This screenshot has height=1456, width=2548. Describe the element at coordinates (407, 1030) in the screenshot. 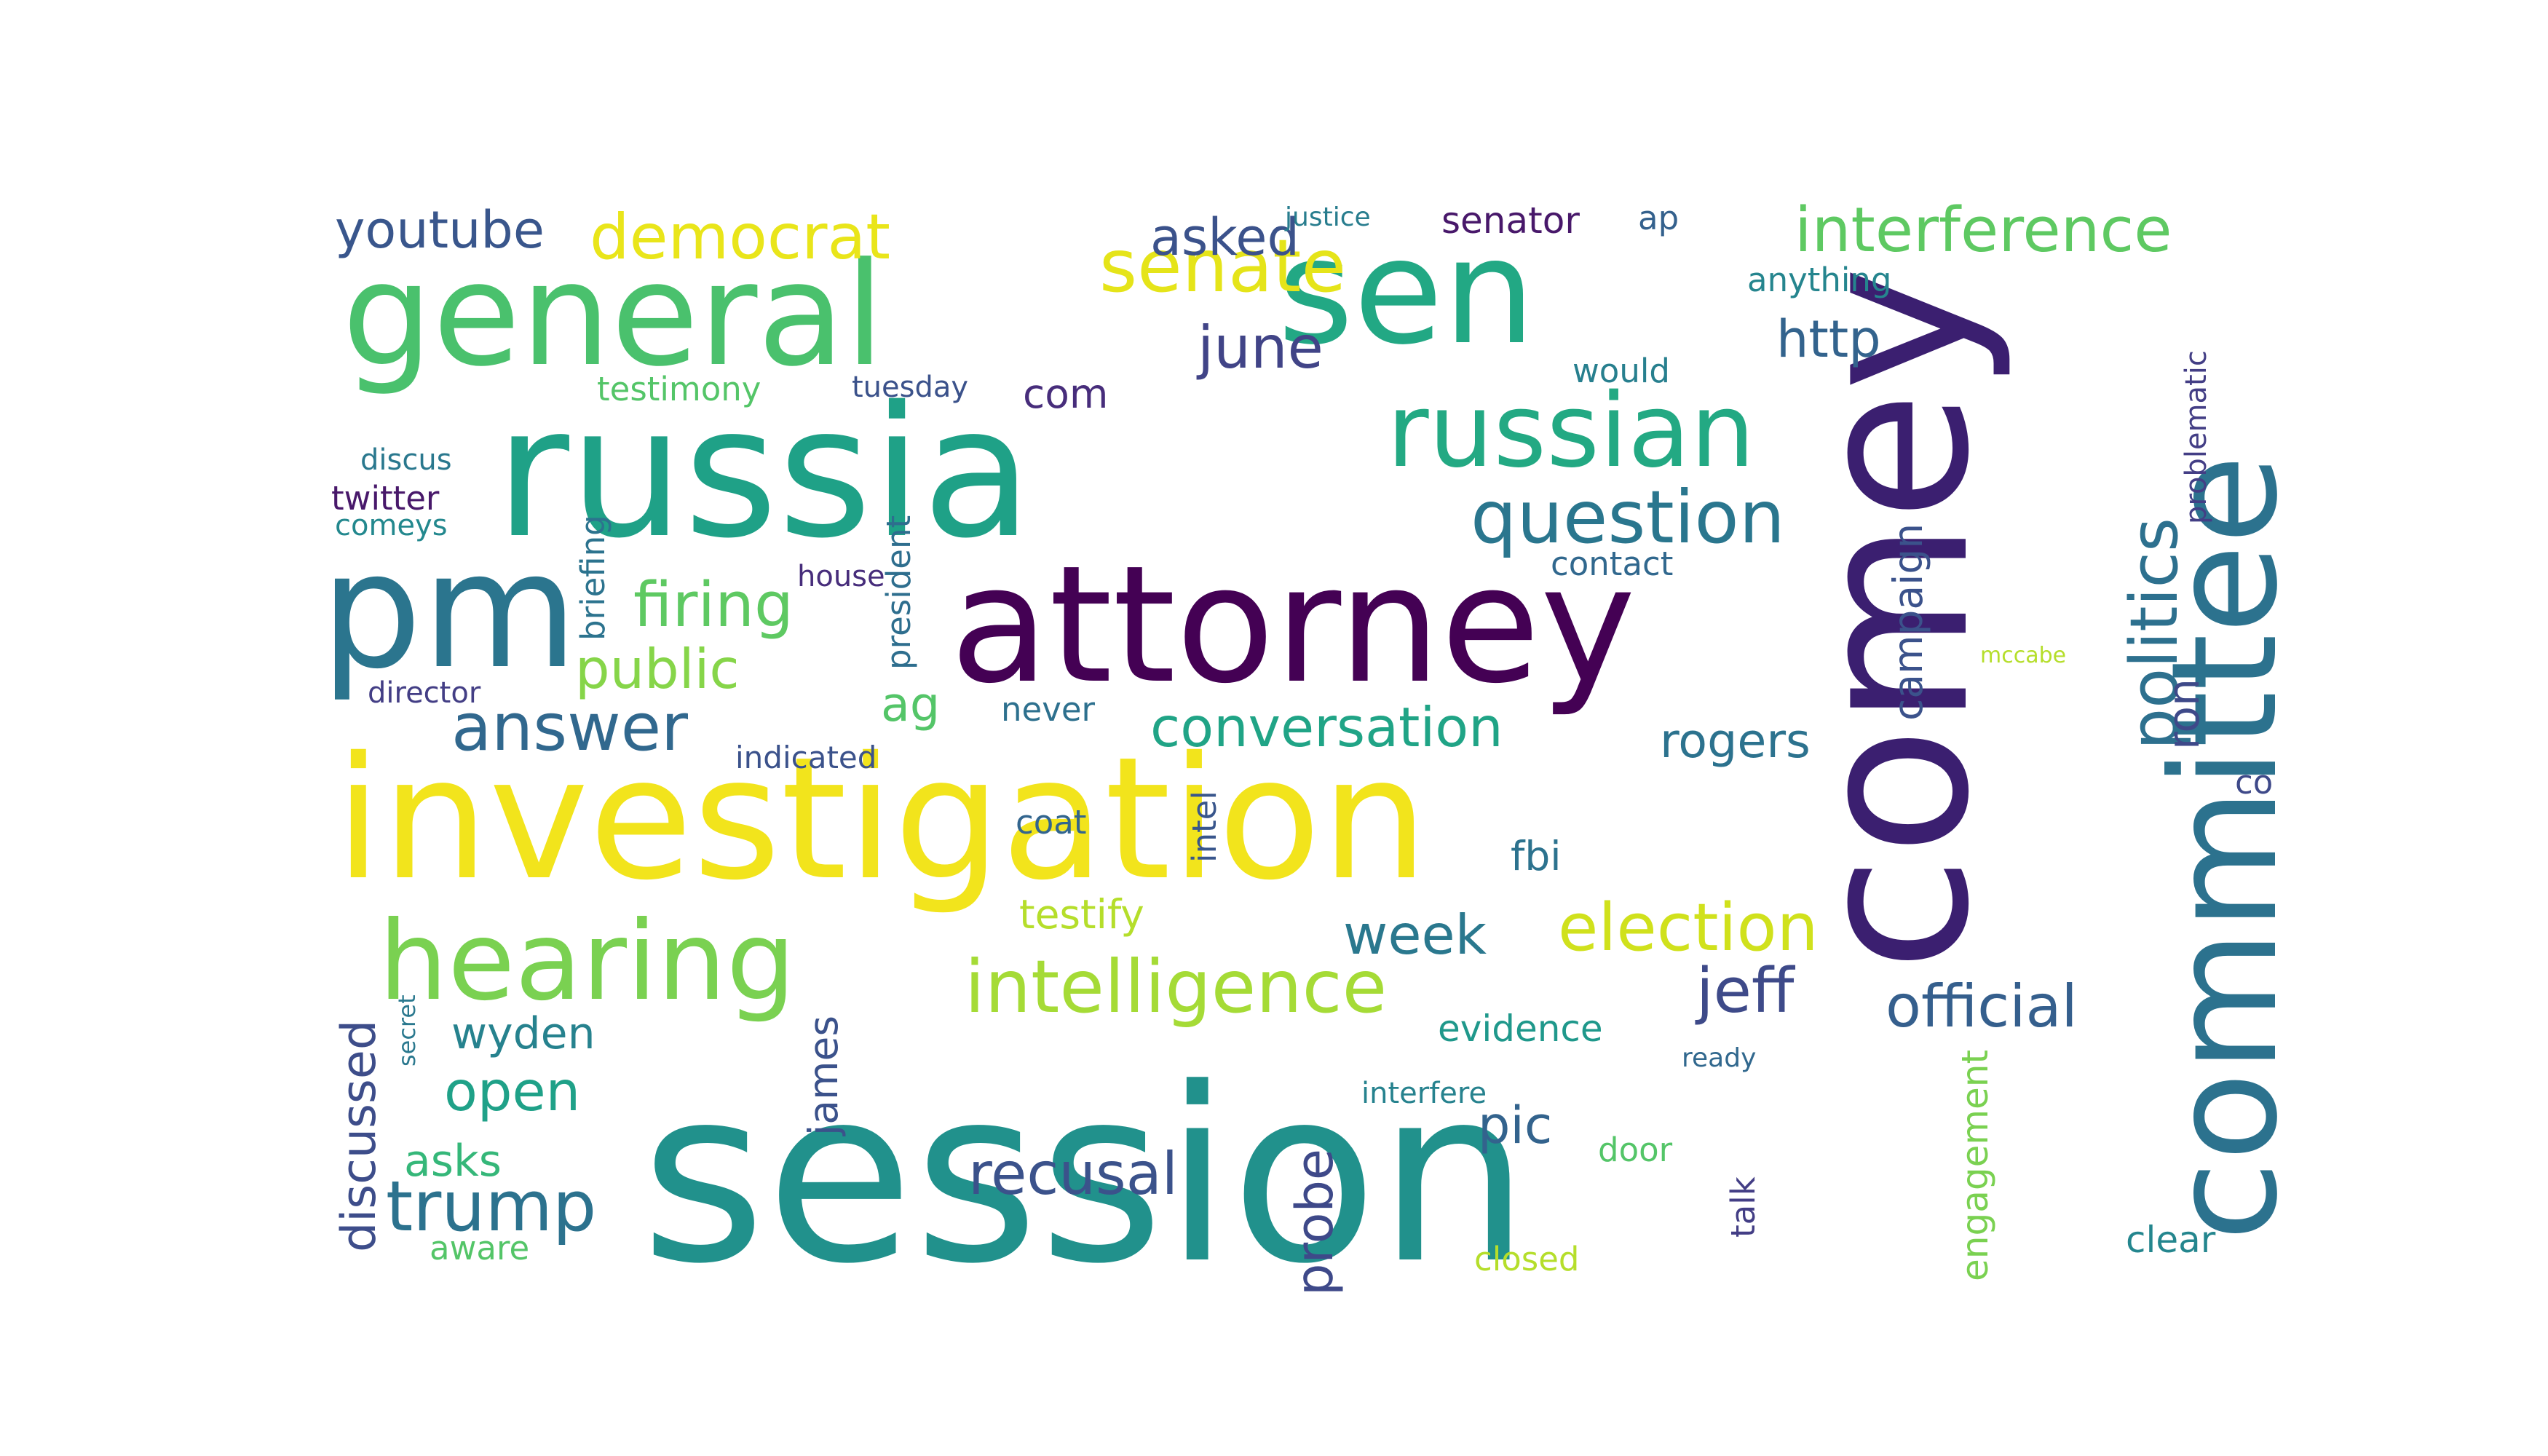

I see `word-secret: secret` at that location.